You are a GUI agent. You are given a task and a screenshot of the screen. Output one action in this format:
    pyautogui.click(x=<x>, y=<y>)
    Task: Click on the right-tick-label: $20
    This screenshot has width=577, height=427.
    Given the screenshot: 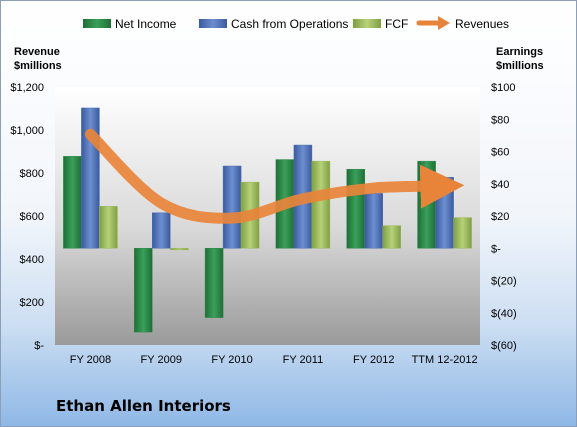 What is the action you would take?
    pyautogui.click(x=500, y=217)
    